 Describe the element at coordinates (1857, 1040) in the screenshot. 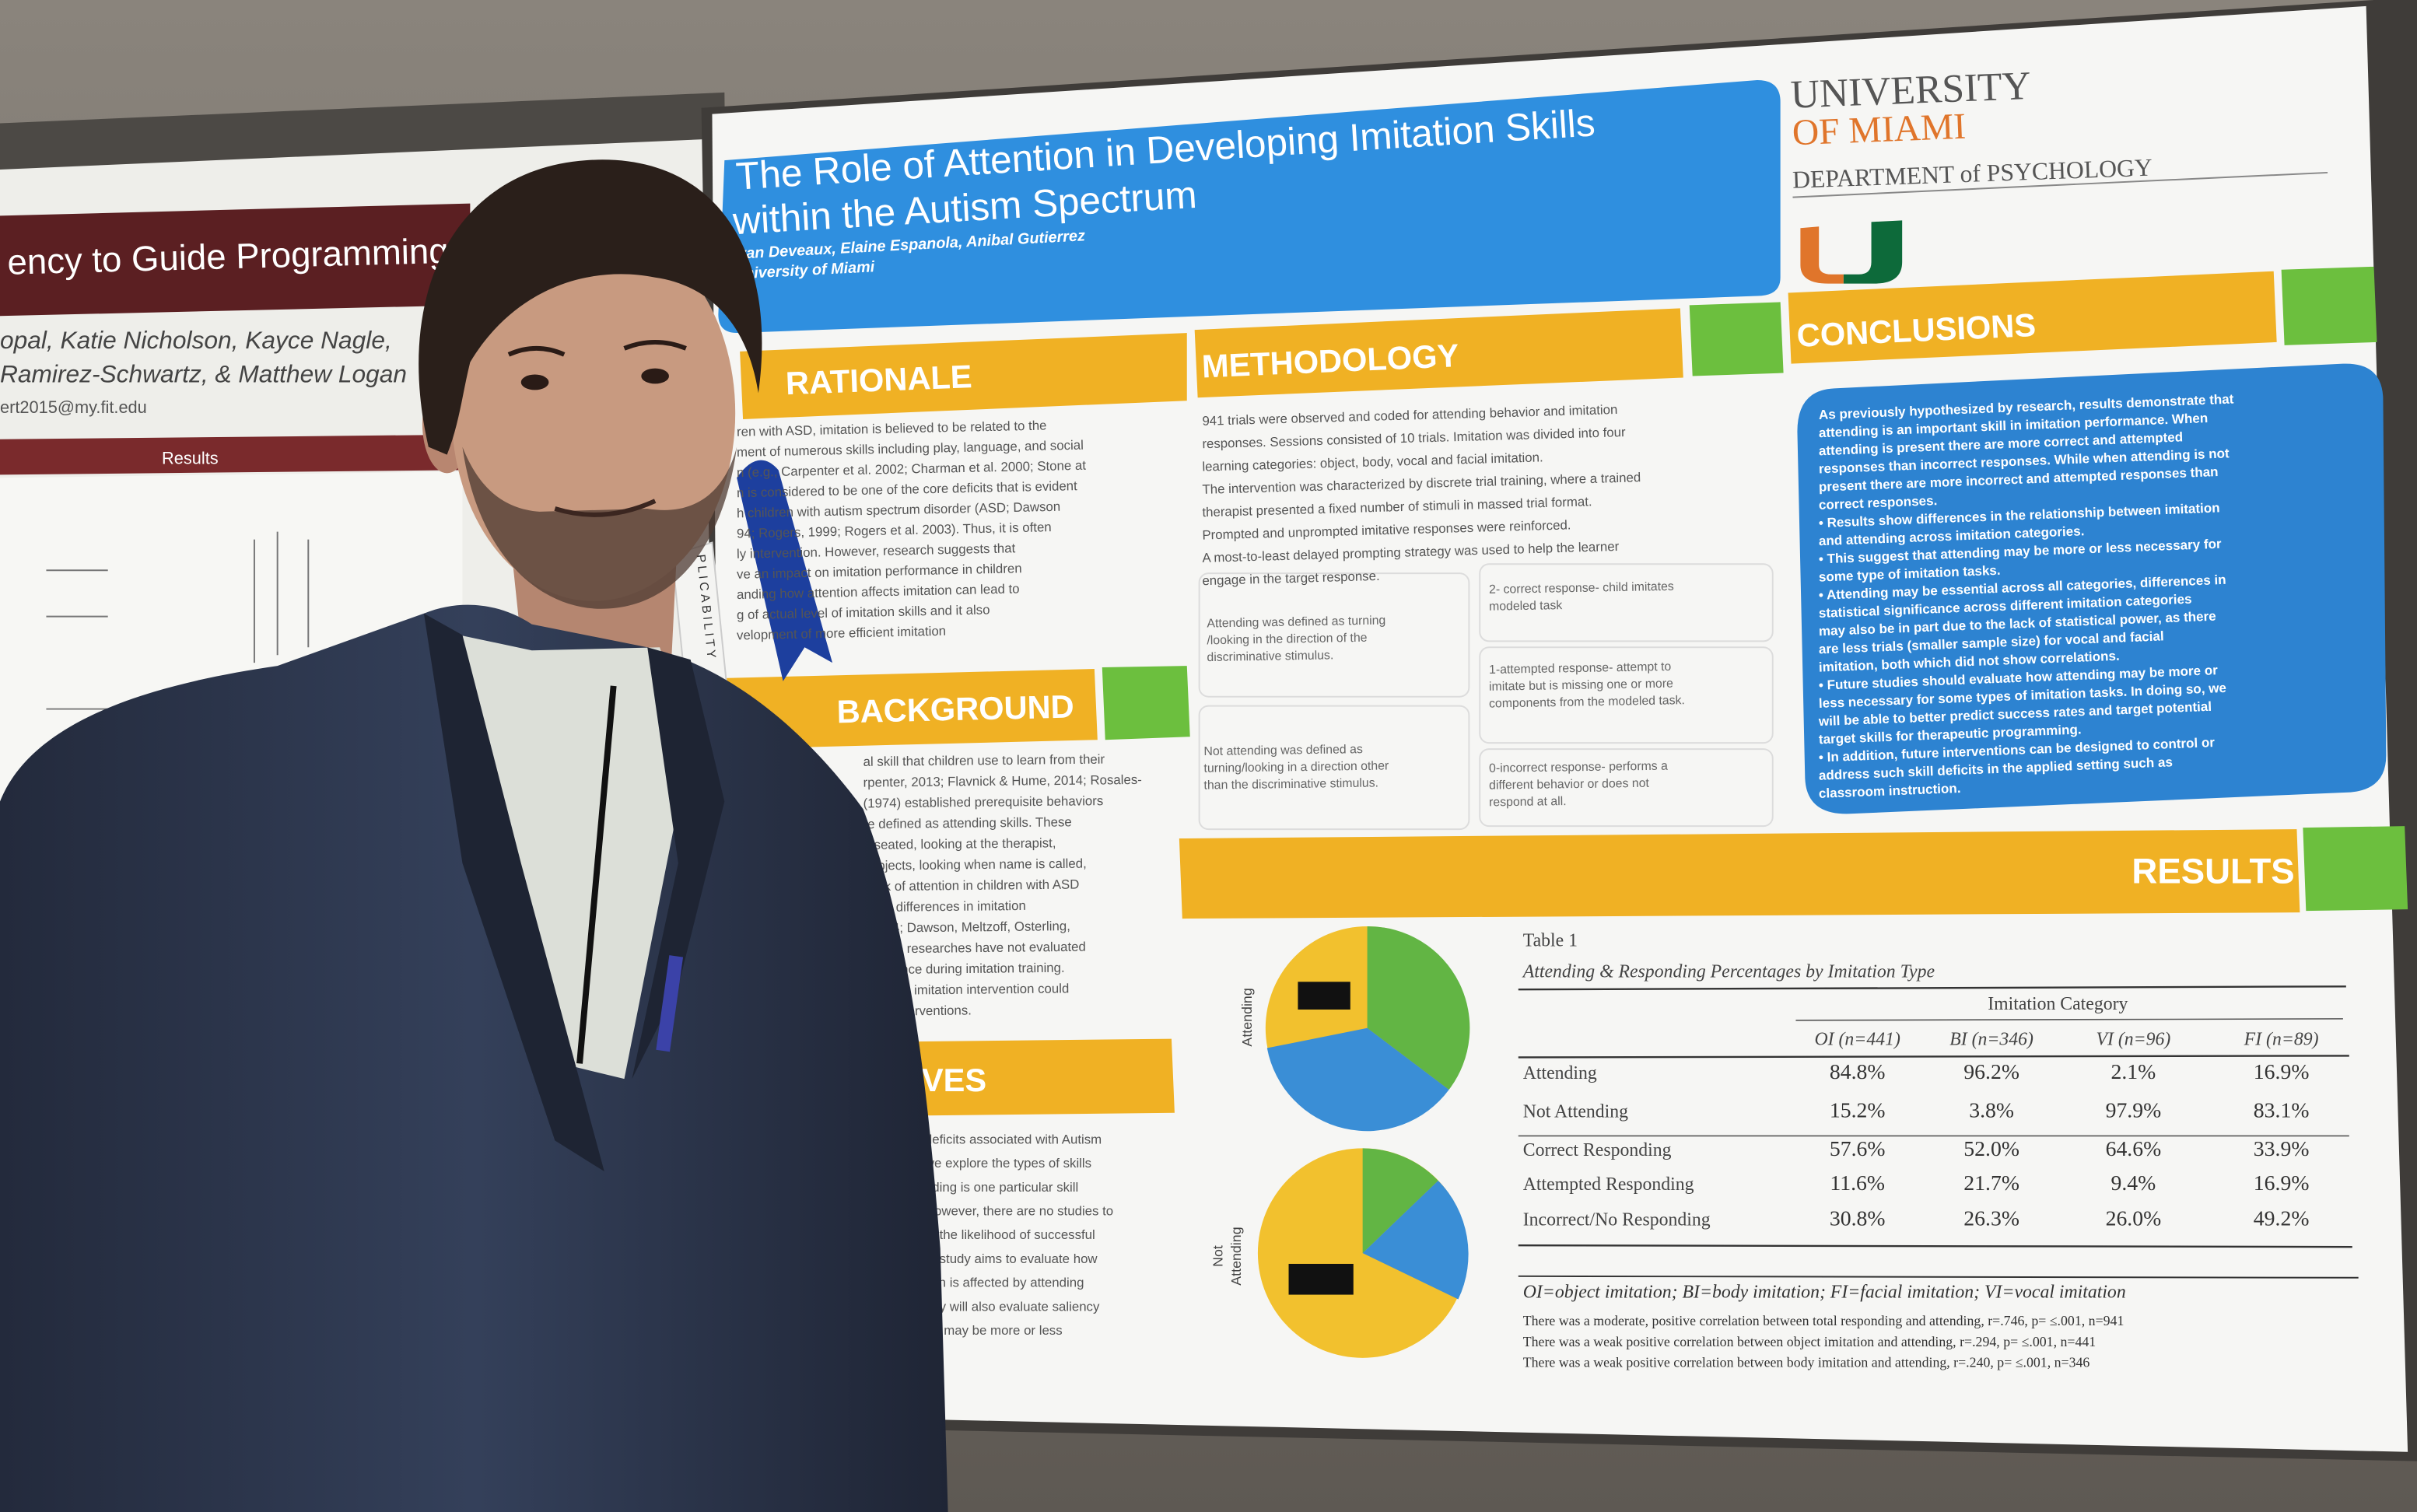

I see `table-column-header: OI (n=441)` at that location.